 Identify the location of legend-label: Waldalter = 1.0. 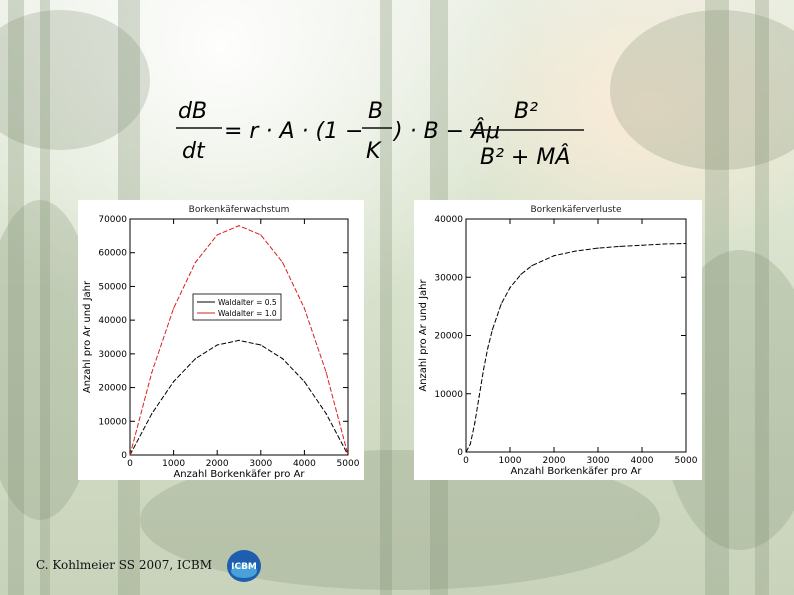
(247, 313).